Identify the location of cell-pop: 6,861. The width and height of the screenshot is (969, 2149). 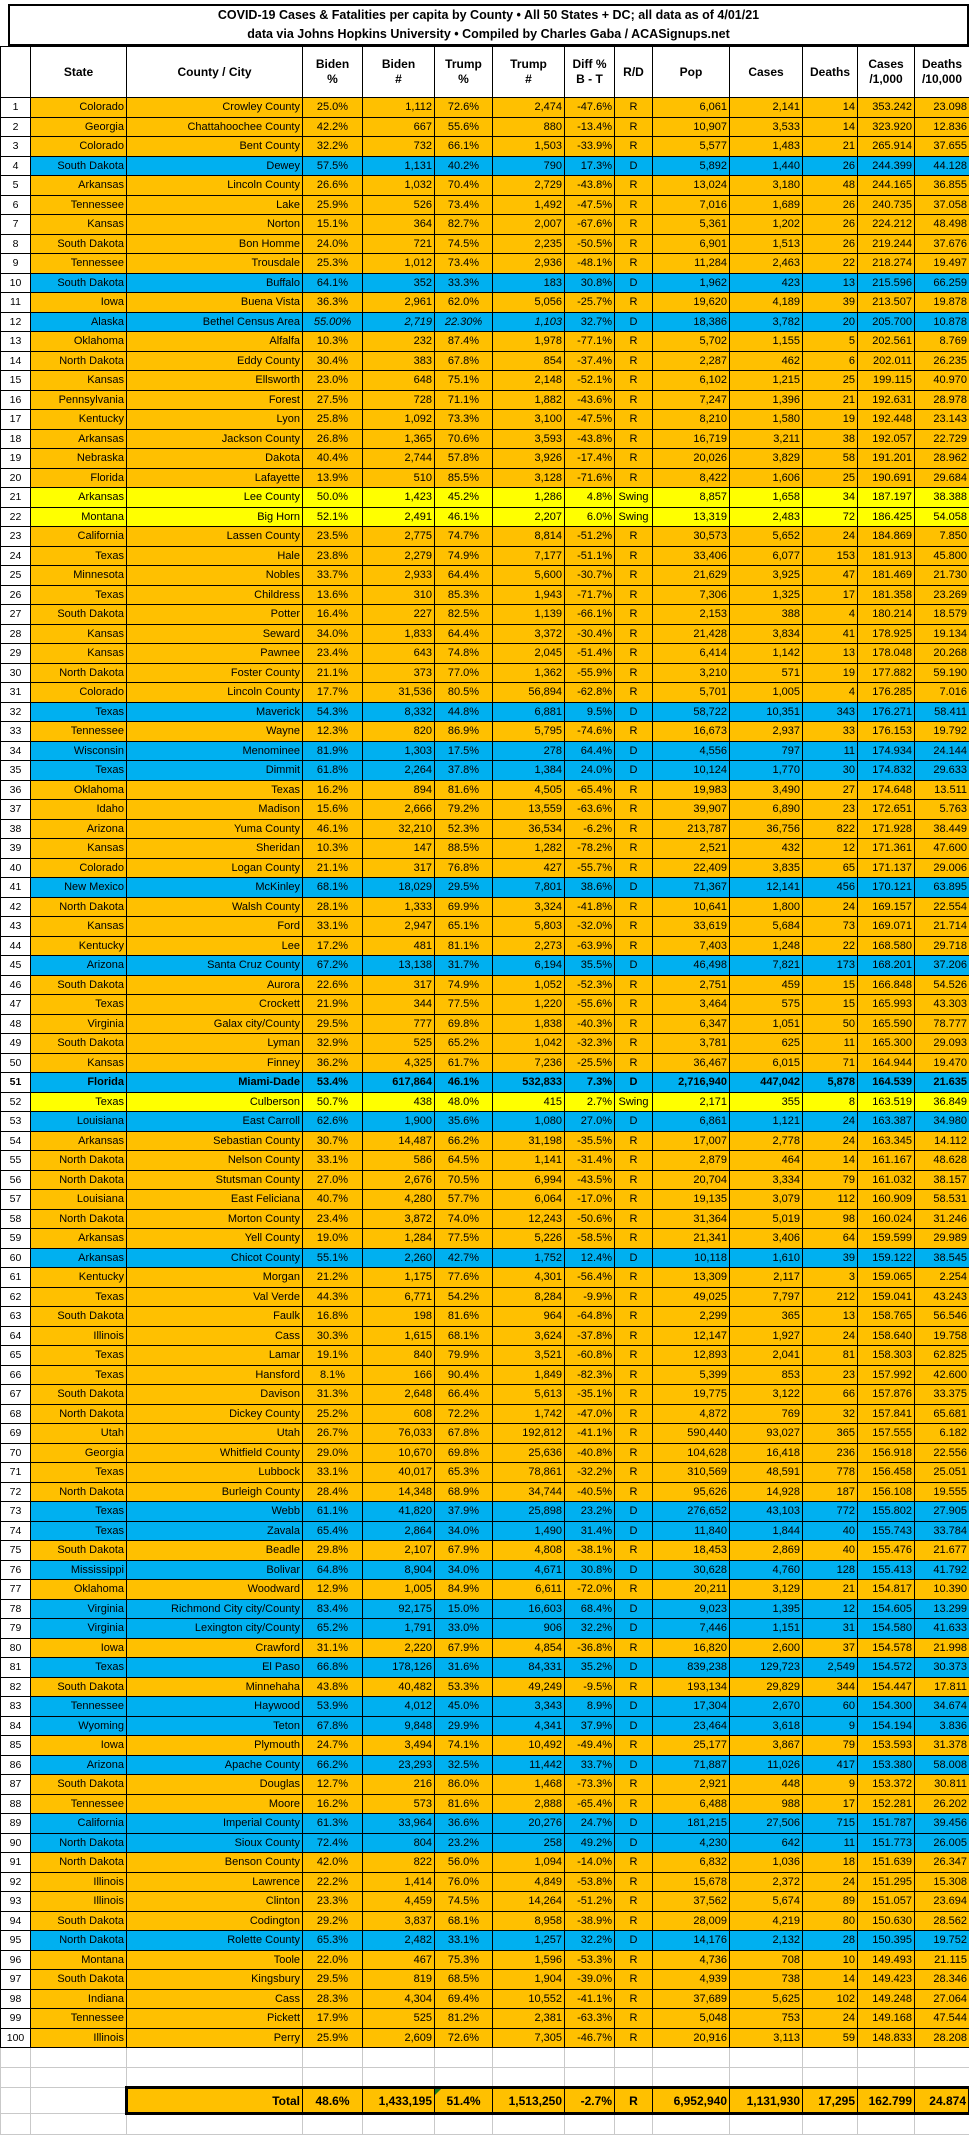
(691, 1122).